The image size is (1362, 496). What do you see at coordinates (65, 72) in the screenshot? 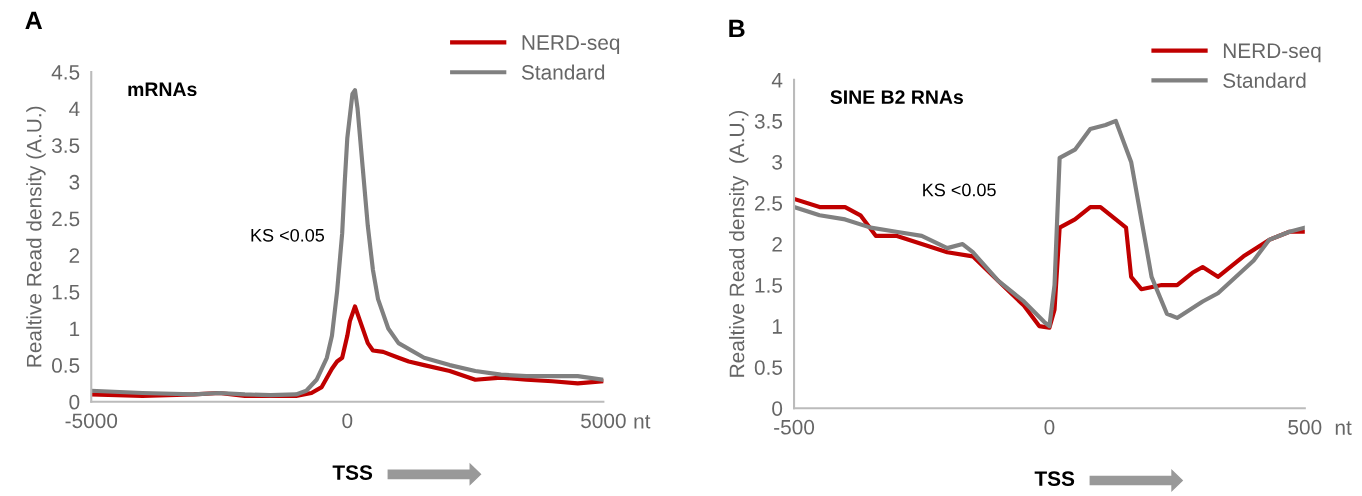
I see `y-tick-label: 4.5` at bounding box center [65, 72].